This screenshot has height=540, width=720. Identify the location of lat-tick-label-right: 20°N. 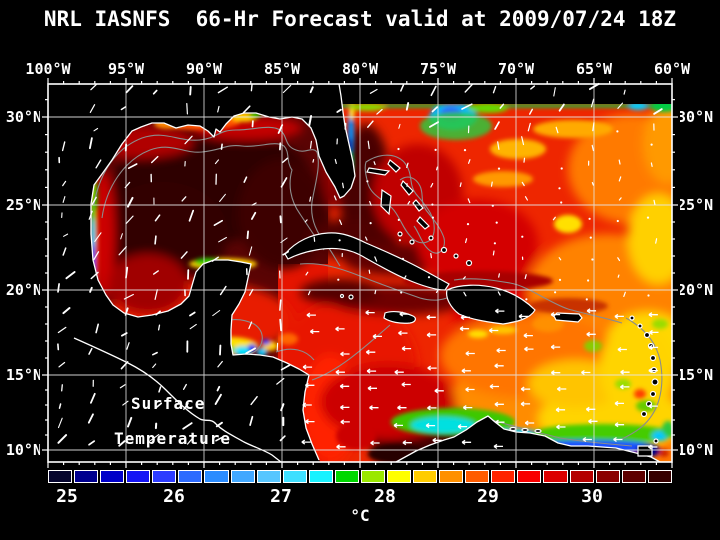
(695, 290).